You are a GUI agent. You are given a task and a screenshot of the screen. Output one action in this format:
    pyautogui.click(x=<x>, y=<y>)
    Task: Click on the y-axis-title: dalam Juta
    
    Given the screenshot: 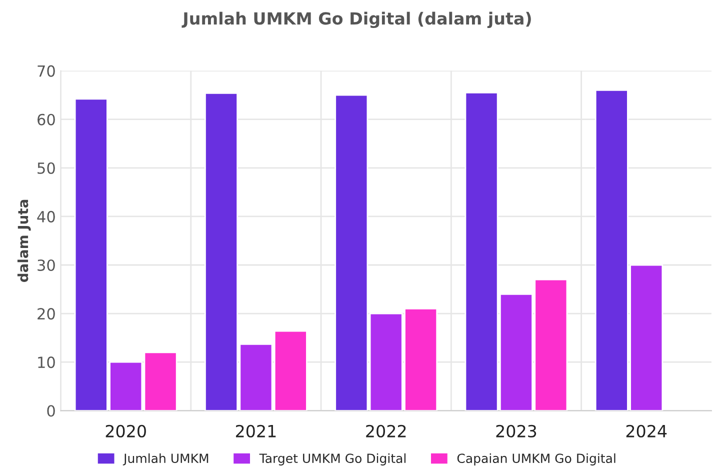 What is the action you would take?
    pyautogui.click(x=24, y=241)
    